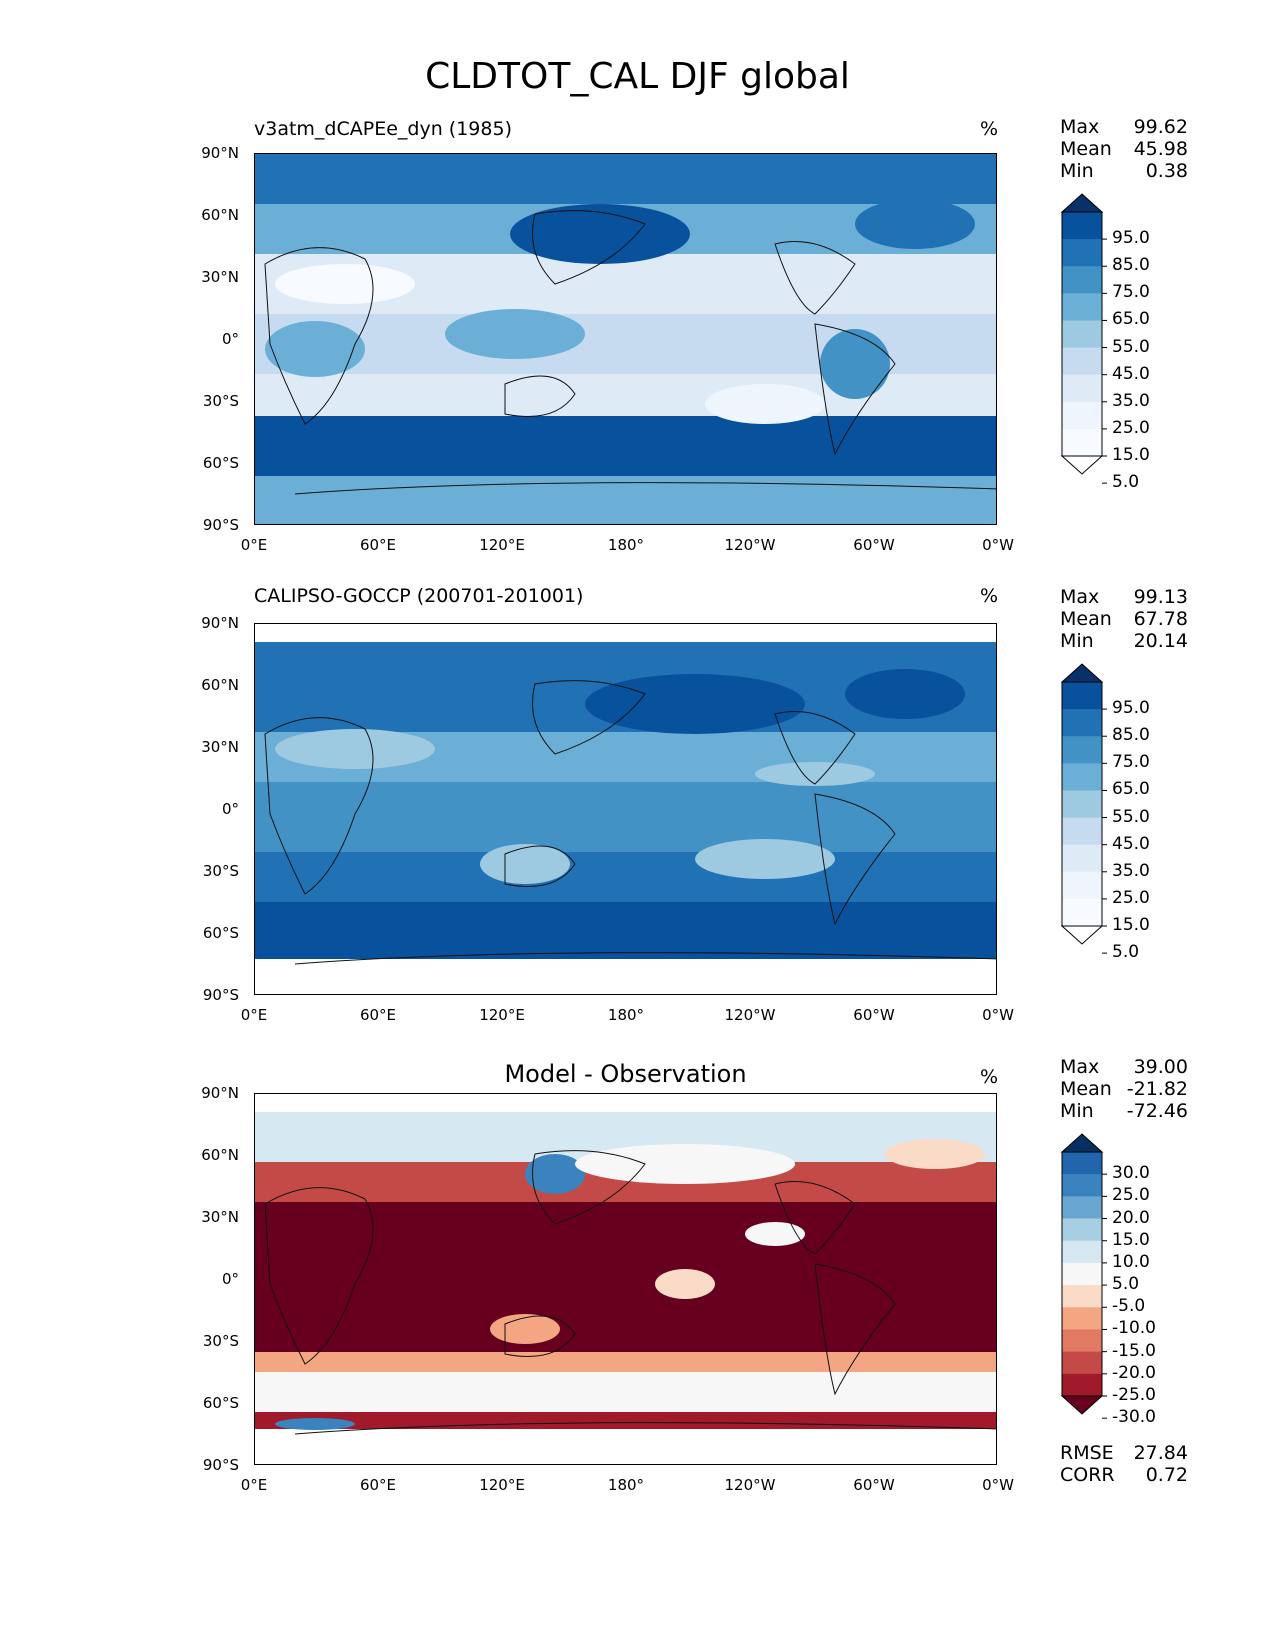  I want to click on lon-label: 60°W, so click(874, 545).